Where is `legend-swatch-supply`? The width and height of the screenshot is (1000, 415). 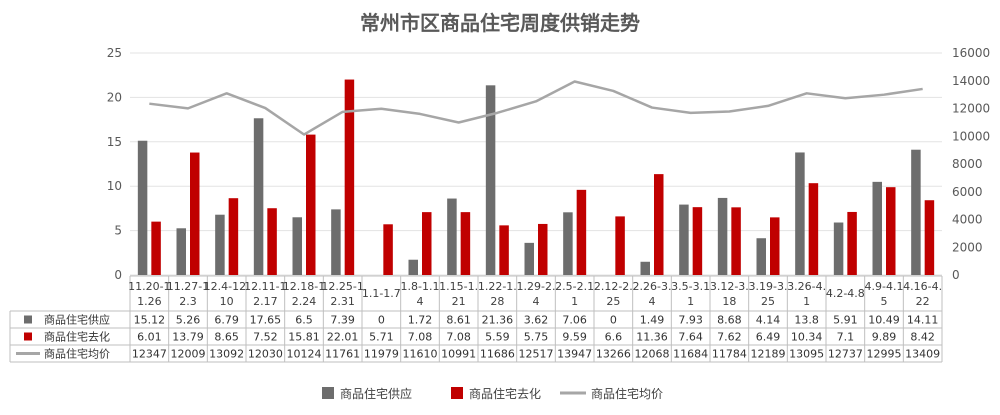 legend-swatch-supply is located at coordinates (328, 393).